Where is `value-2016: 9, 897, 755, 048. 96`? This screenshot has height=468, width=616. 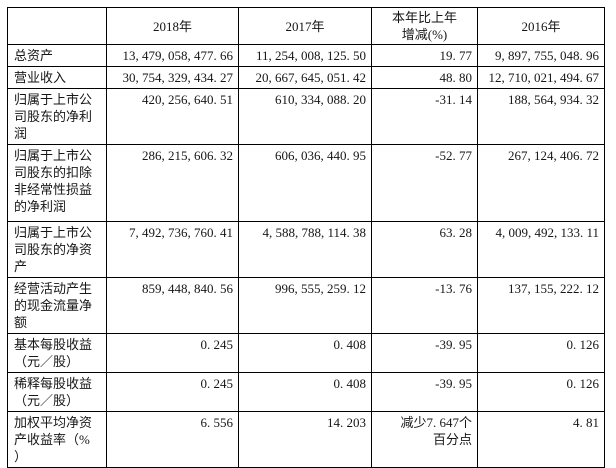 value-2016: 9, 897, 755, 048. 96 is located at coordinates (541, 55).